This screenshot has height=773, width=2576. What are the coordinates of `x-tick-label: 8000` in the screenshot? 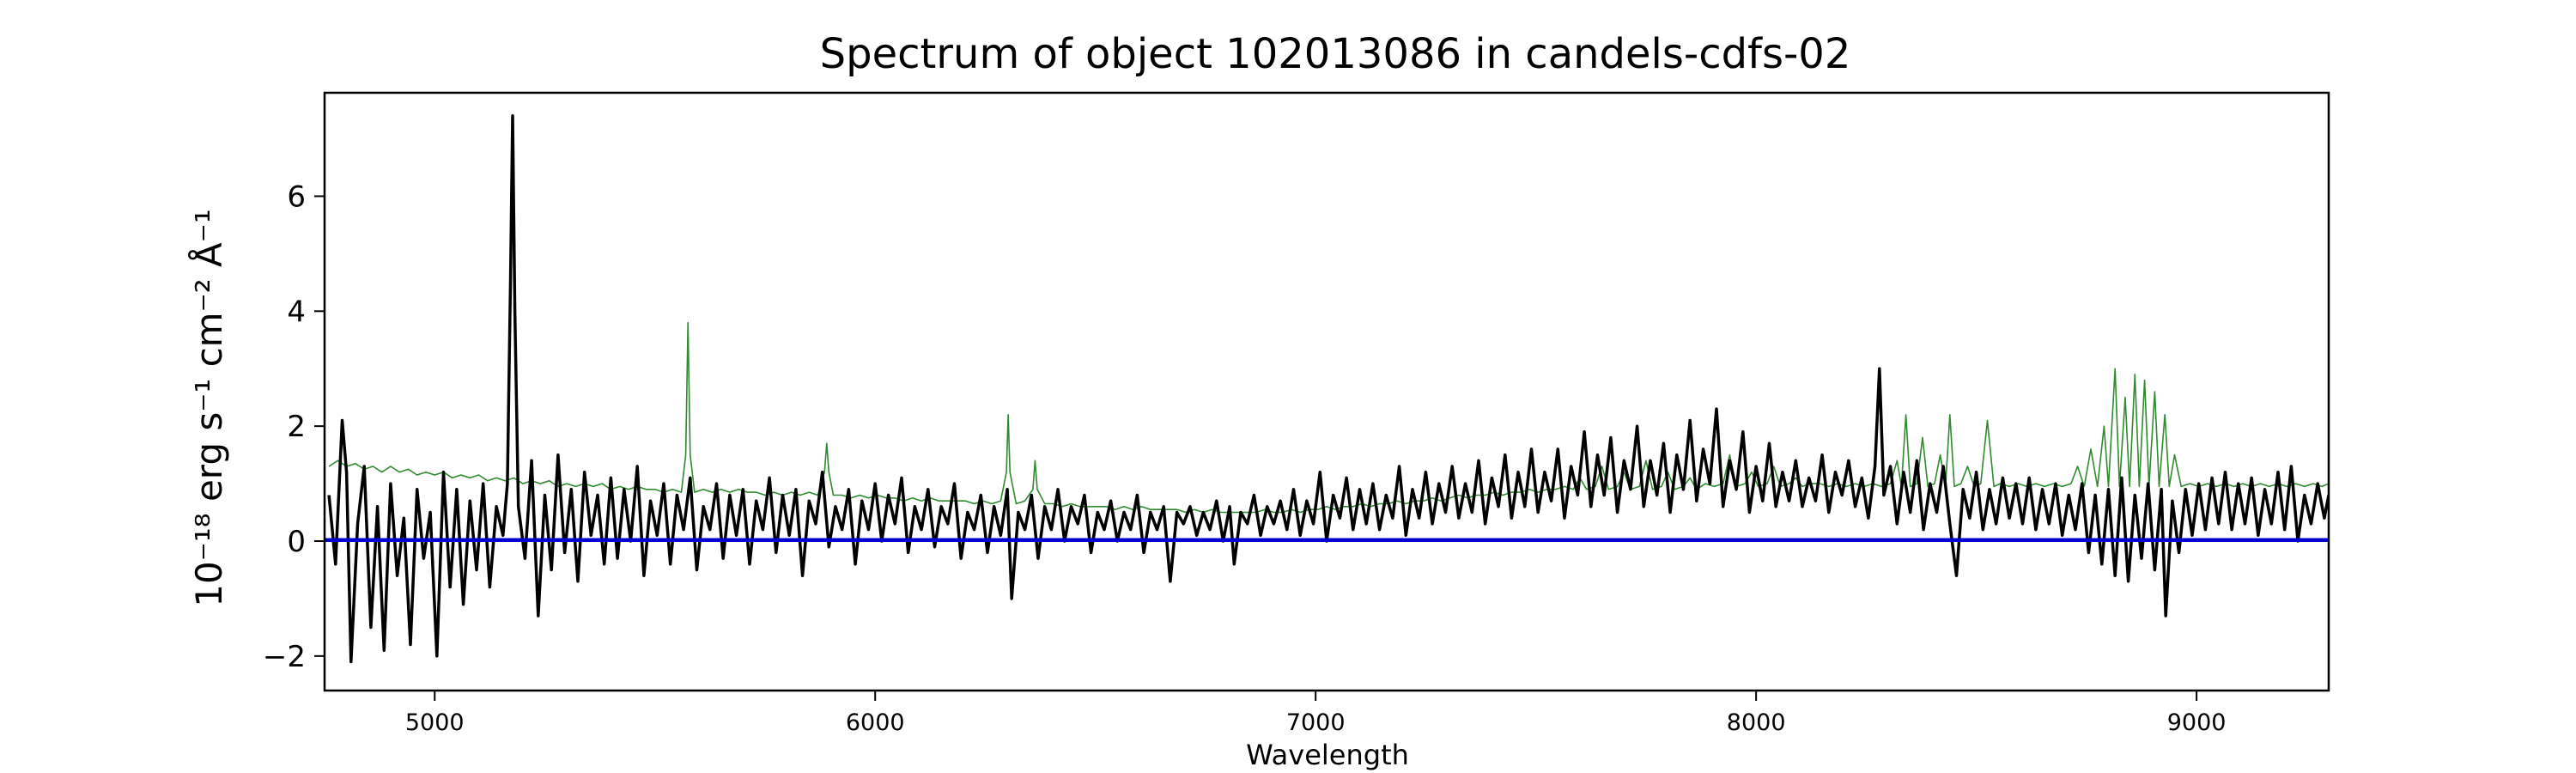 It's located at (1756, 722).